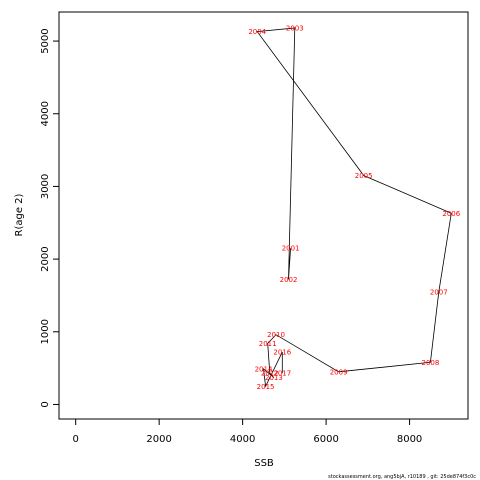 The height and width of the screenshot is (480, 480). I want to click on x-tick-label: 8000, so click(409, 439).